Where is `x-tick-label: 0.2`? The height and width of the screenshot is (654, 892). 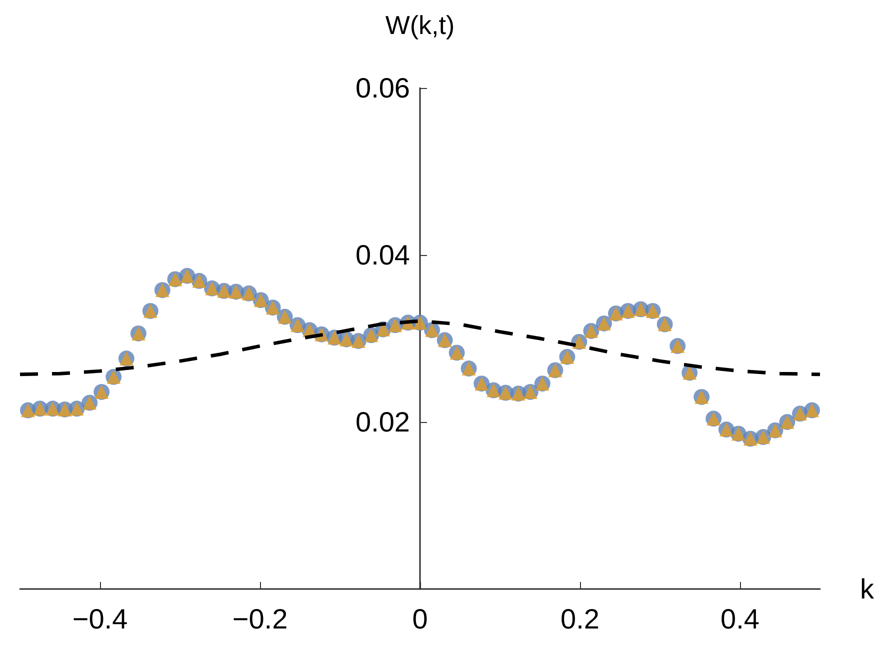 x-tick-label: 0.2 is located at coordinates (580, 619).